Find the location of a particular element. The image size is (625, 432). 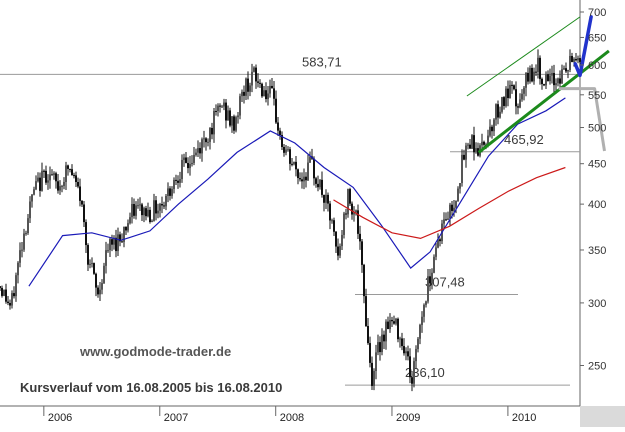

x-tick-label: 2008 is located at coordinates (292, 418).